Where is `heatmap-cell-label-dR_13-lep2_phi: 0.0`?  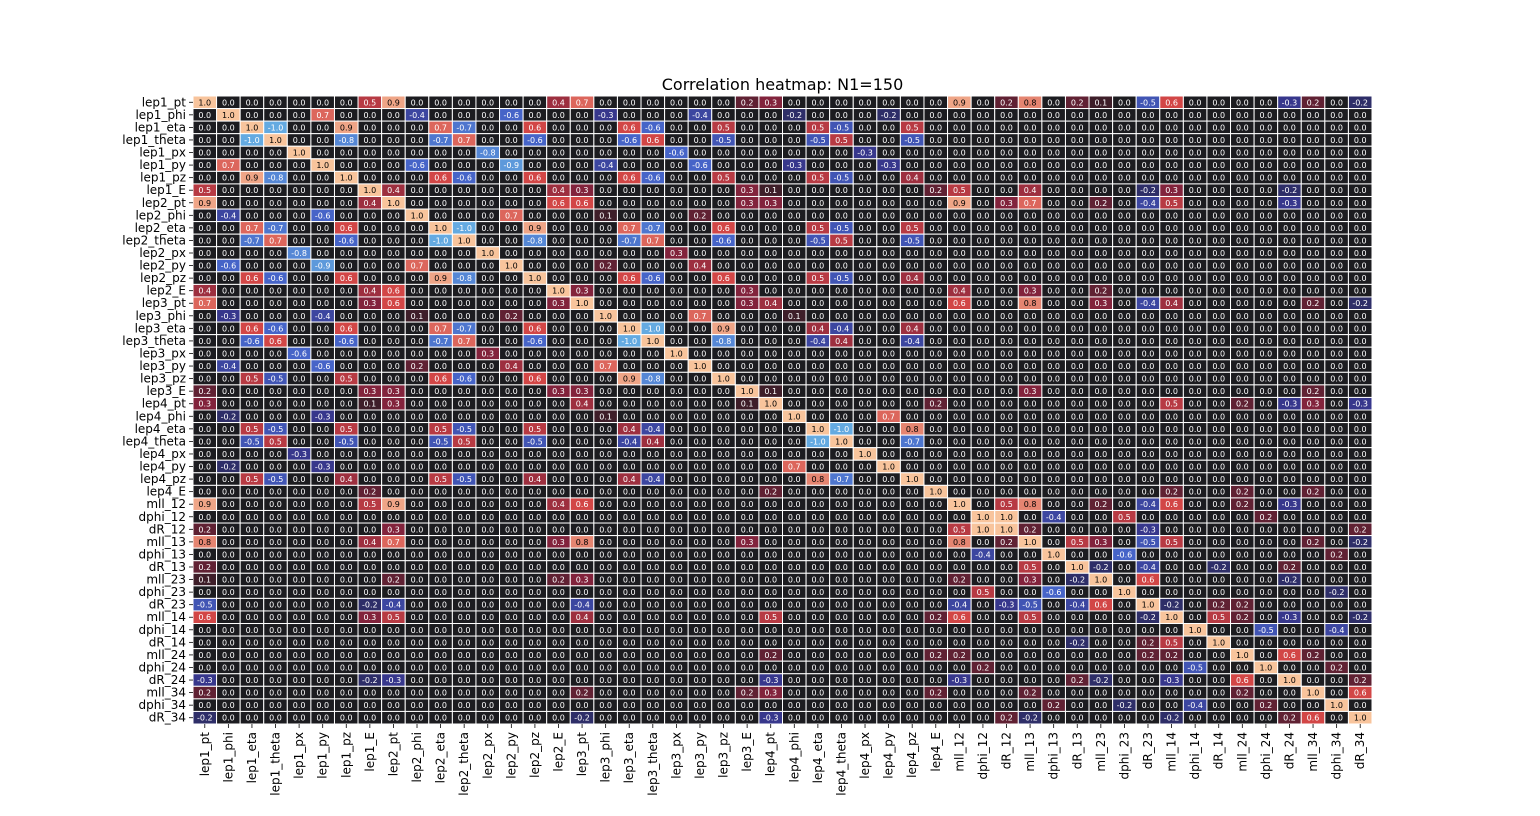
heatmap-cell-label-dR_13-lep2_phi: 0.0 is located at coordinates (417, 567).